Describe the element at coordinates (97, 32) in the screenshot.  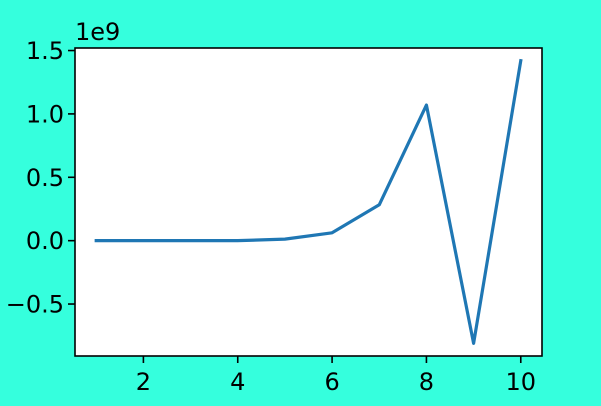
I see `y-offset-label: 1e9` at that location.